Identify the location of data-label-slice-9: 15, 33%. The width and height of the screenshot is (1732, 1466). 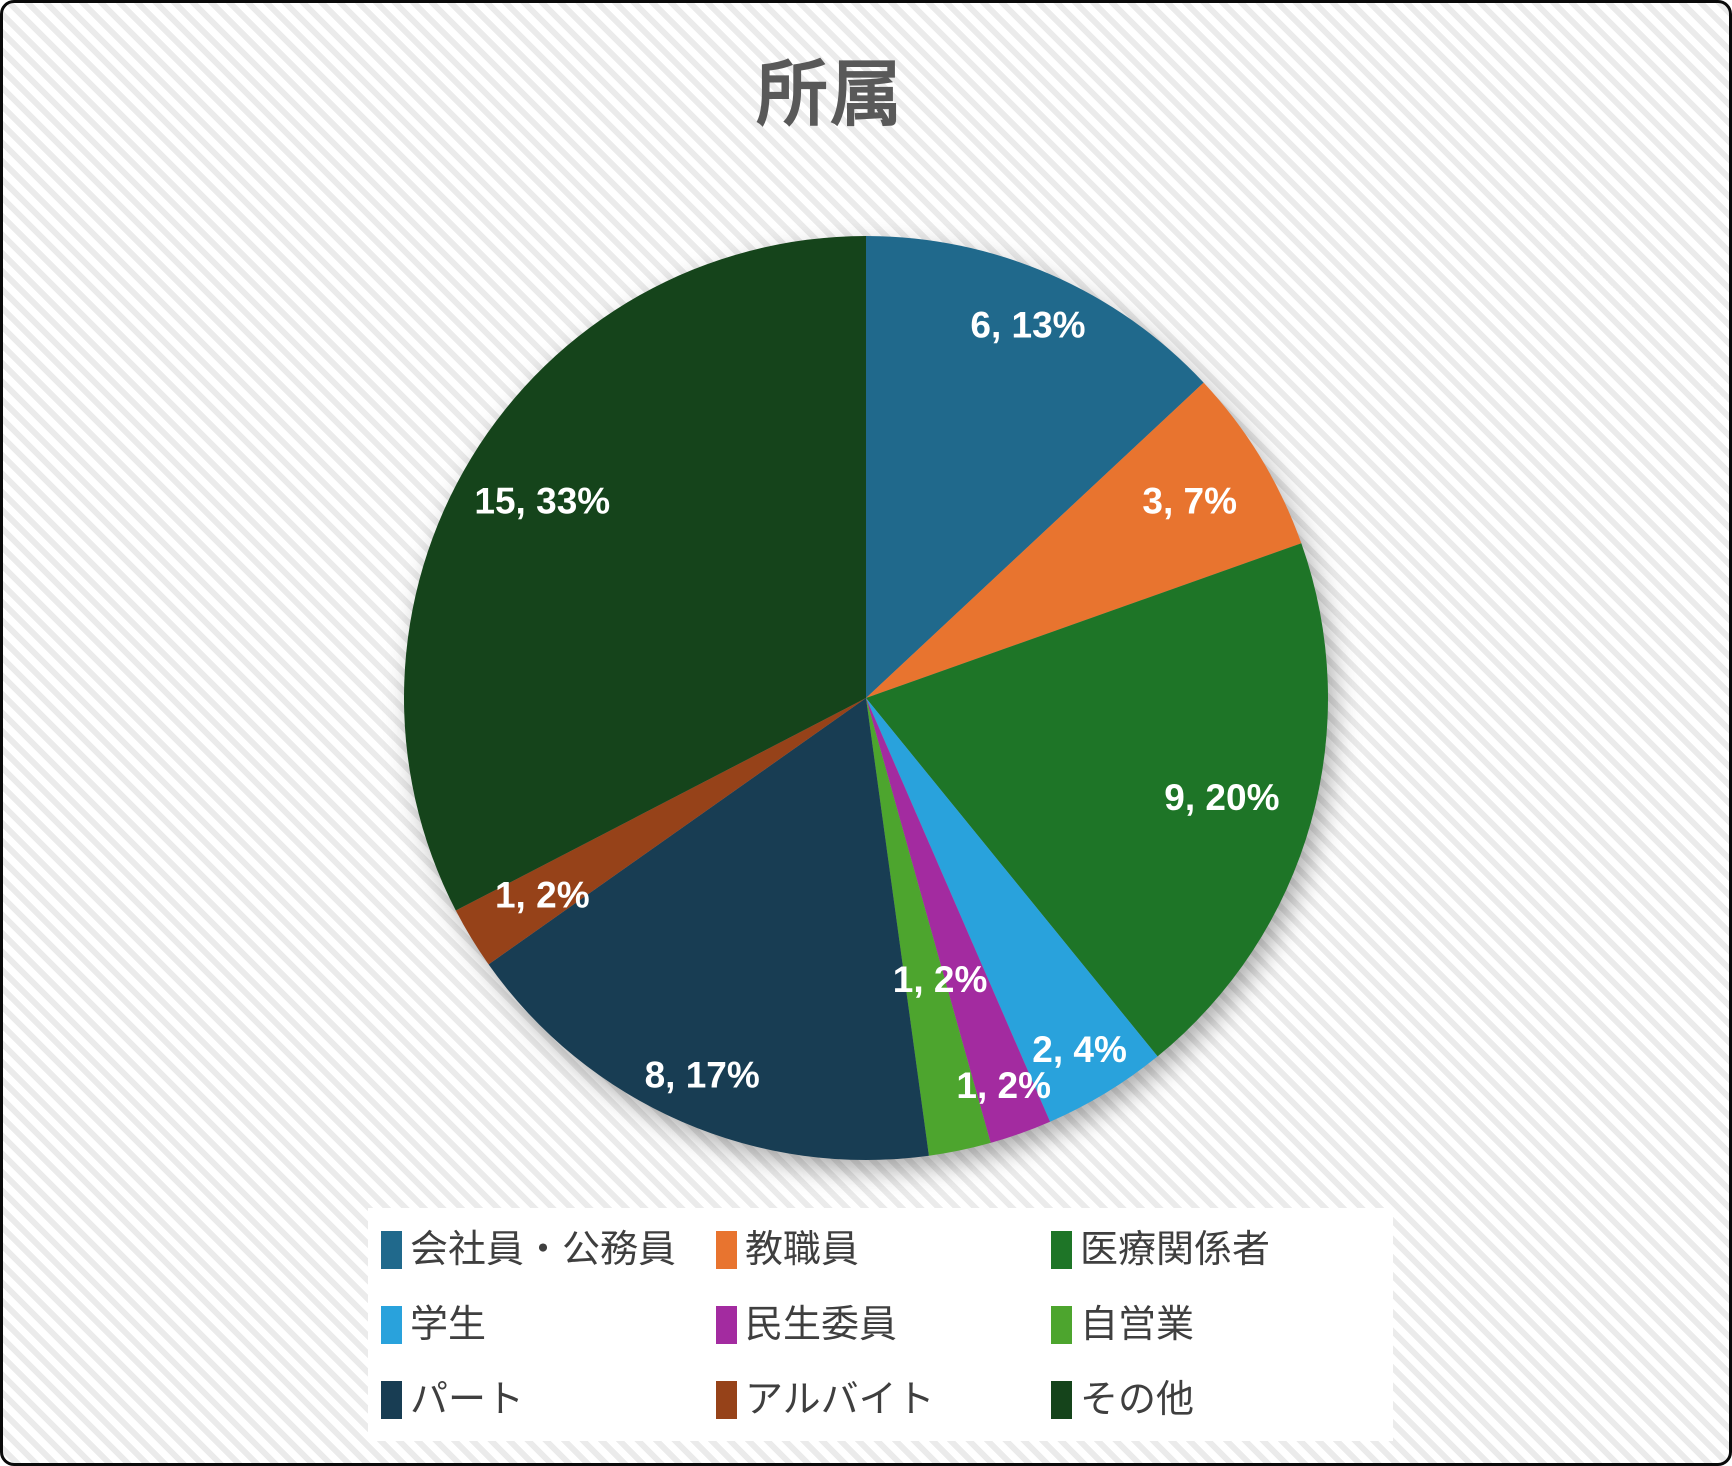
(542, 501).